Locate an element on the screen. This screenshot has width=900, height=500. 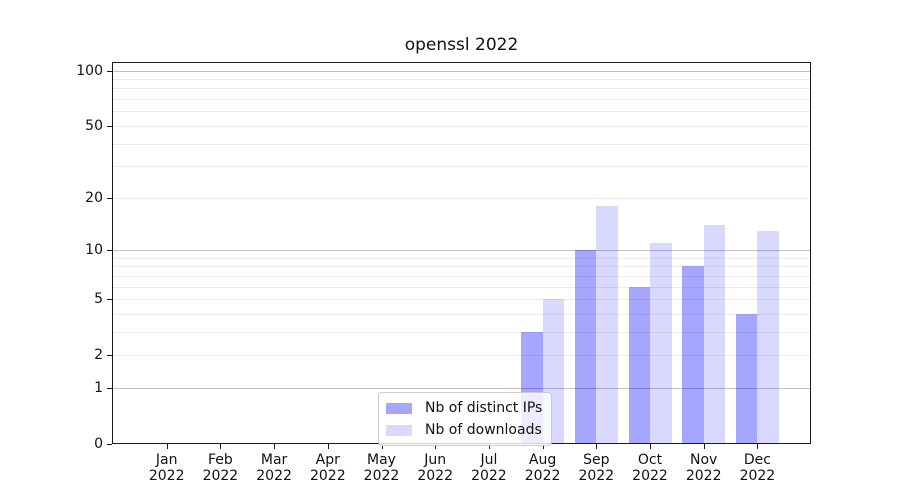
y-tick-label: 20 is located at coordinates (94, 197).